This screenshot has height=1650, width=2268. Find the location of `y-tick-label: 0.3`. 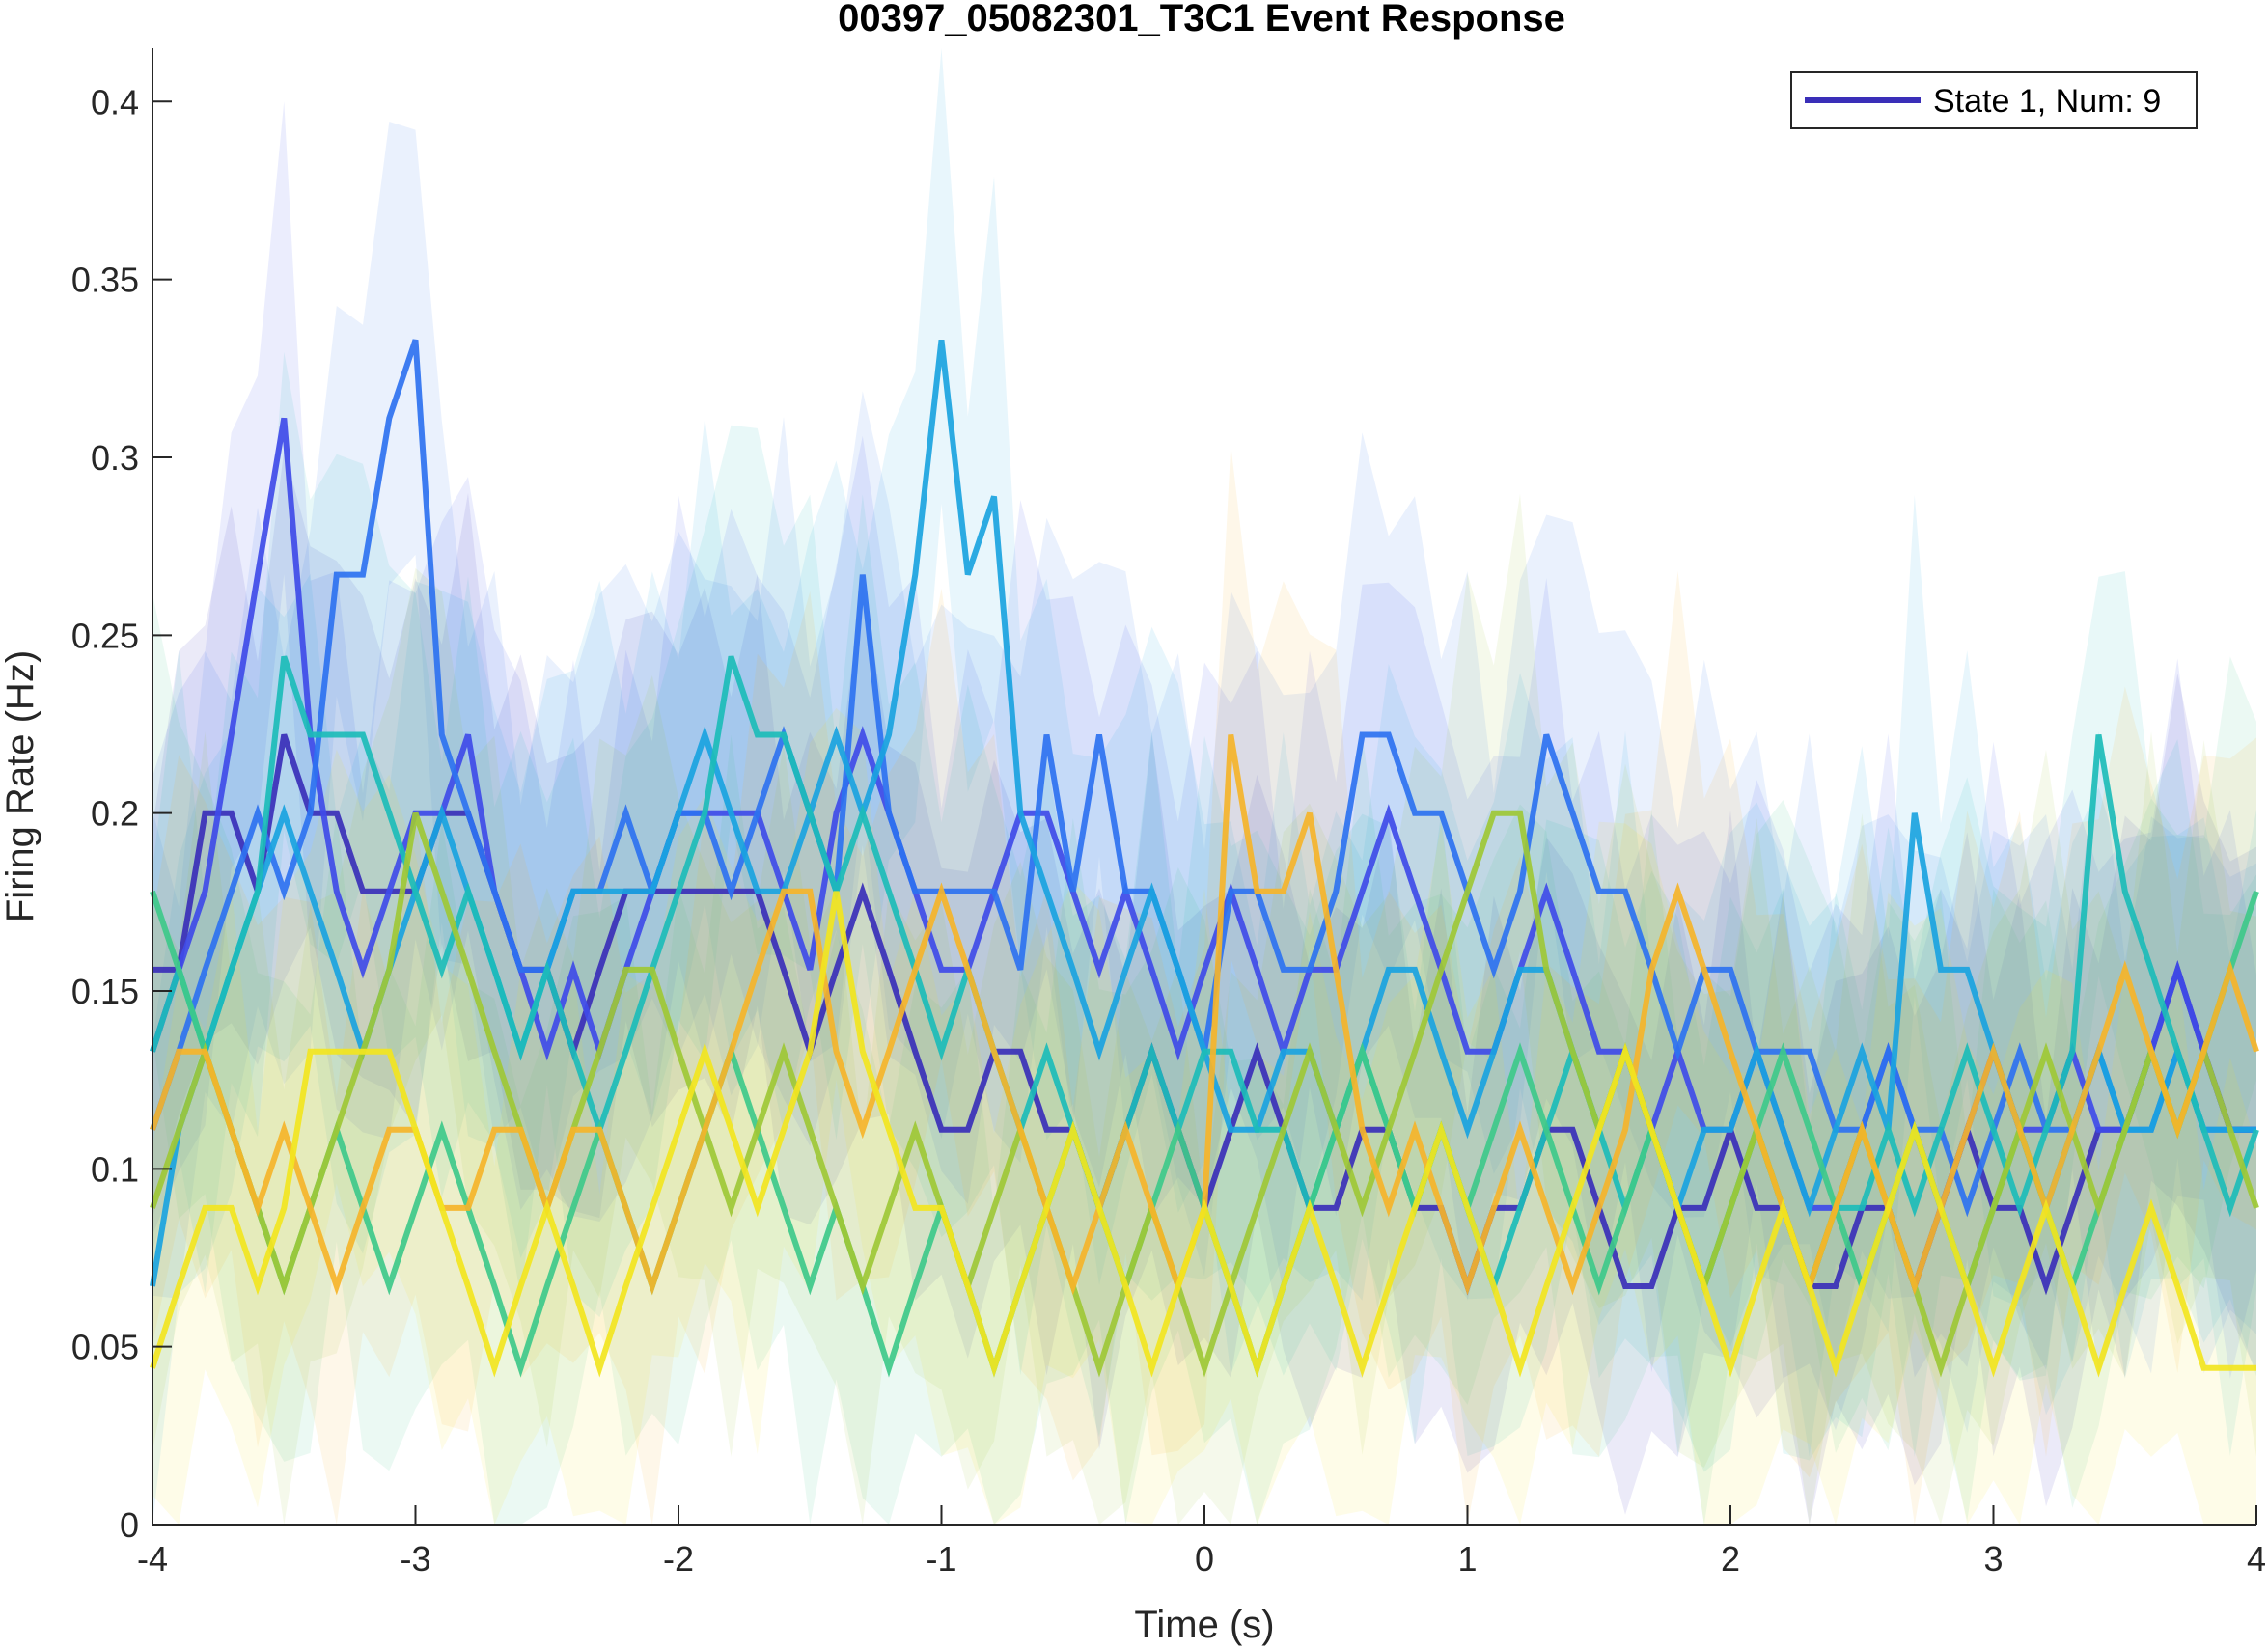

y-tick-label: 0.3 is located at coordinates (115, 458).